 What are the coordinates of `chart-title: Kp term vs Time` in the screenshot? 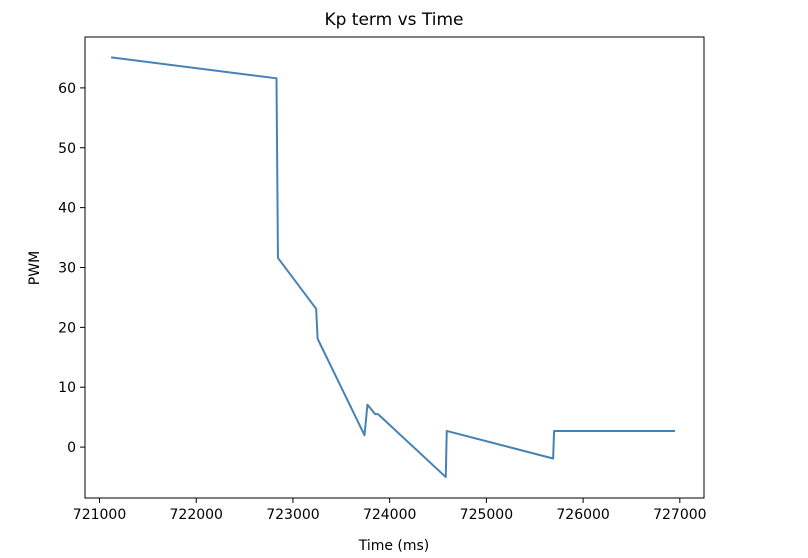 It's located at (393, 20).